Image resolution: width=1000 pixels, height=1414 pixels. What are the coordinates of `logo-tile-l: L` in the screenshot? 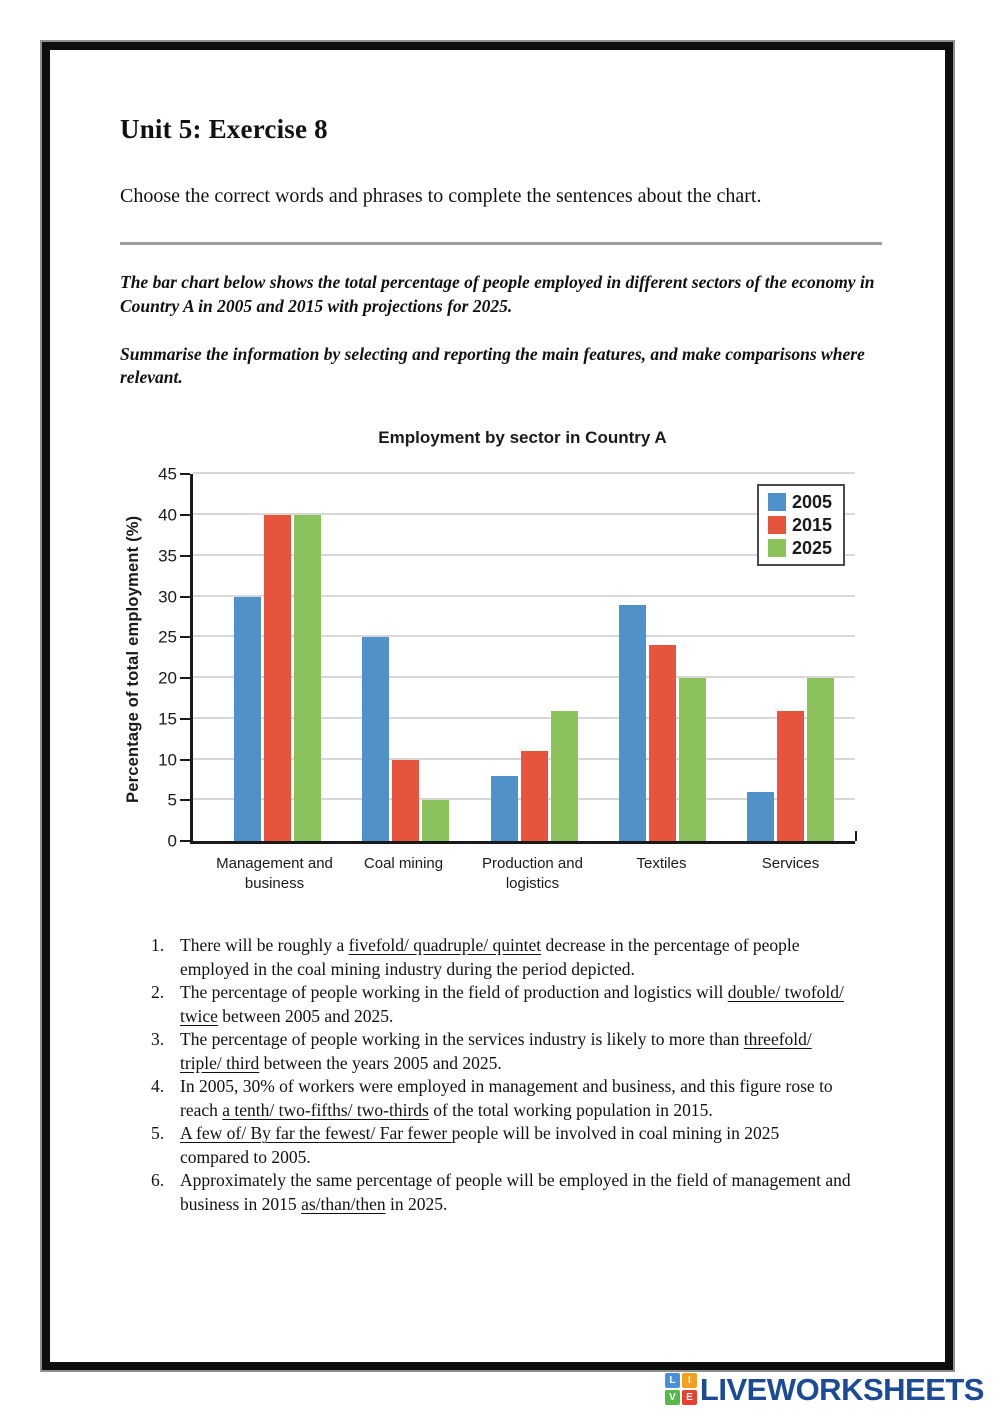 It's located at (672, 1380).